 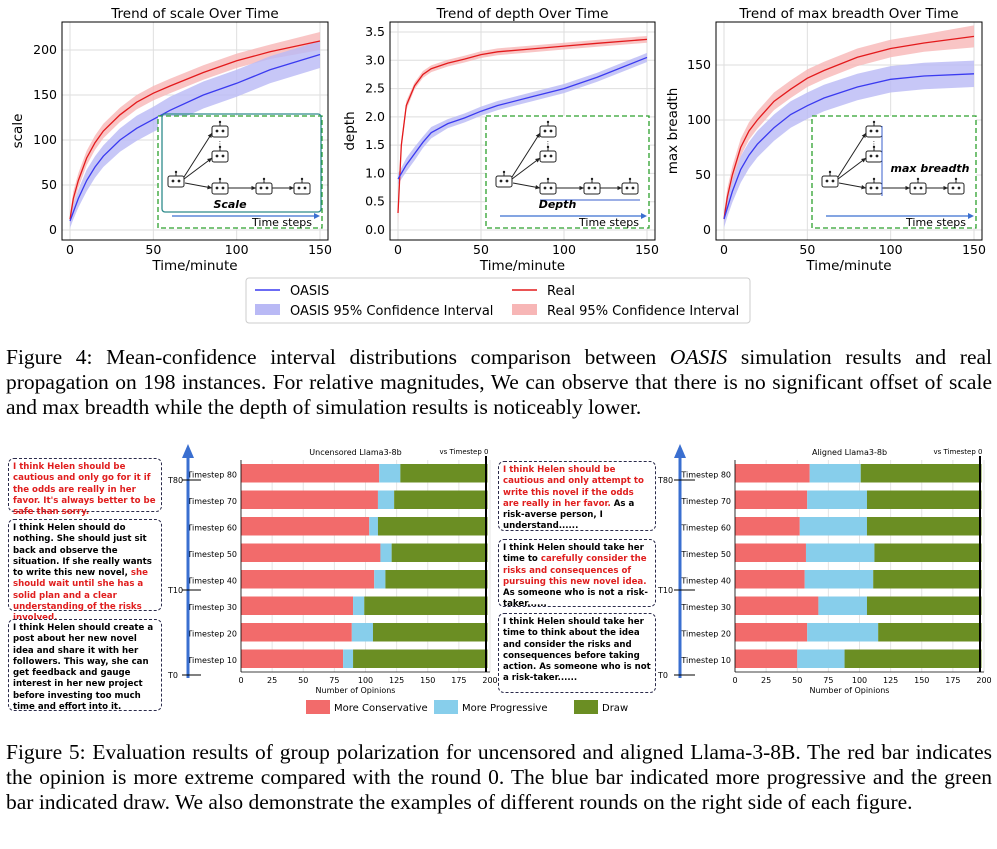 I want to click on legend-oasis-ci: OASIS 95% Confidence Interval, so click(x=391, y=311).